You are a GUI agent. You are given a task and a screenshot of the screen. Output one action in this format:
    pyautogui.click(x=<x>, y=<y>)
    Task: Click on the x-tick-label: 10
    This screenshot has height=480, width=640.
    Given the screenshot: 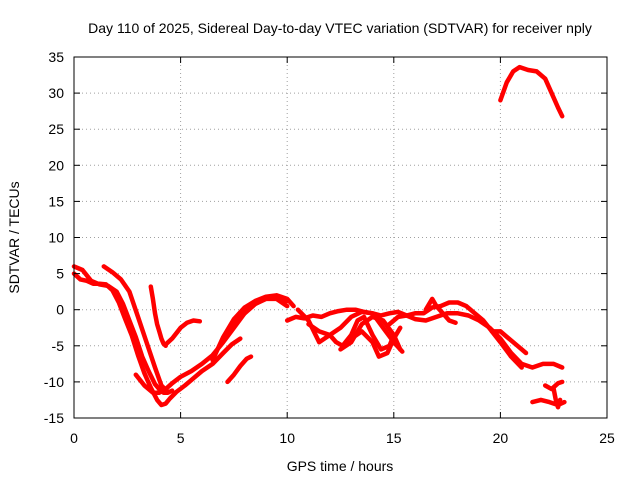 What is the action you would take?
    pyautogui.click(x=287, y=438)
    